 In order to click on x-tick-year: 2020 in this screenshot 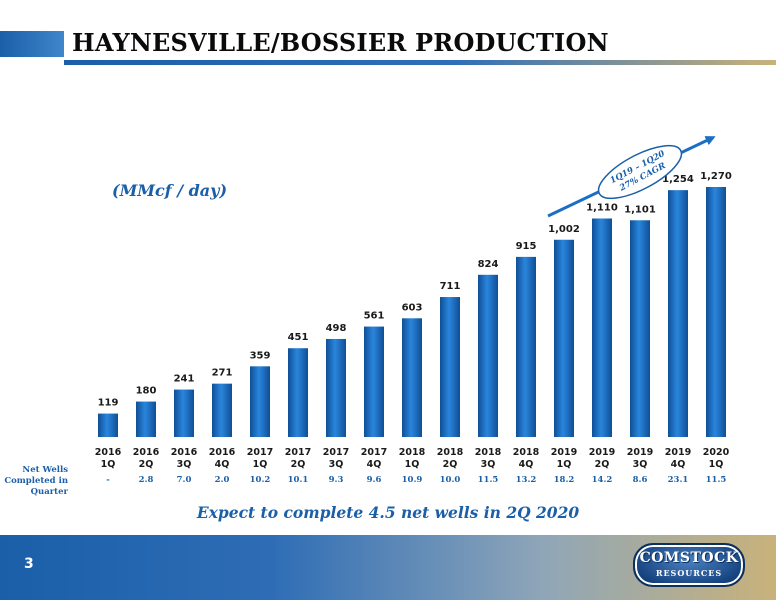, I will do `click(716, 452)`.